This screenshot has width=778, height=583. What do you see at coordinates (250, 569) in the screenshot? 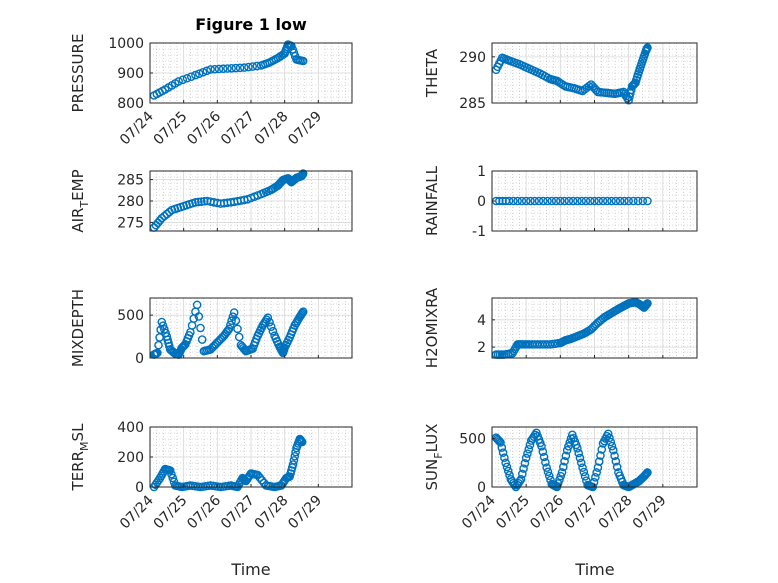
I see `x-axis-label-left: Time` at bounding box center [250, 569].